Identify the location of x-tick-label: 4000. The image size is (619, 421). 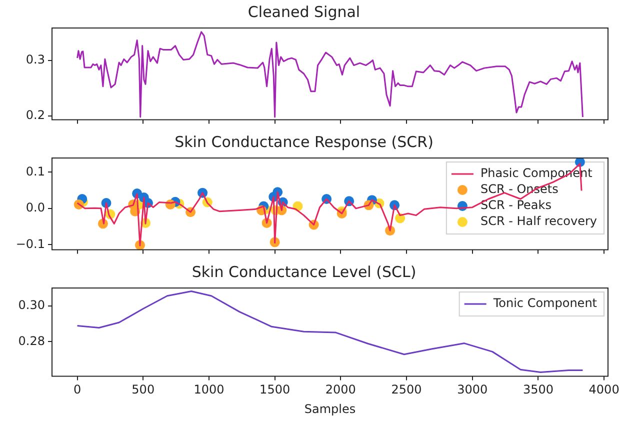
(603, 389).